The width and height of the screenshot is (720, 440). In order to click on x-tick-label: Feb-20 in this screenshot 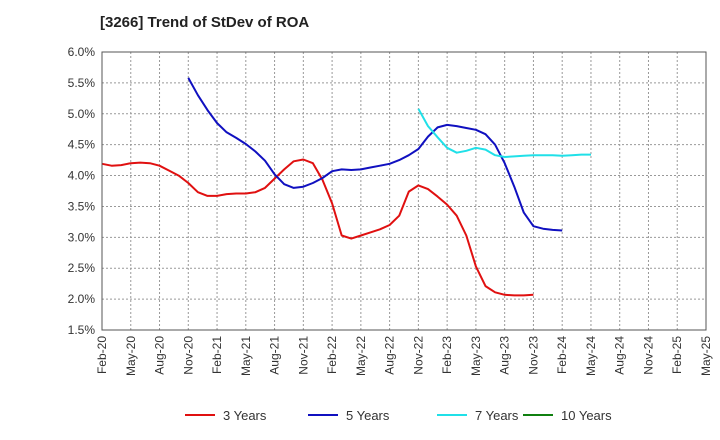, I will do `click(102, 355)`.